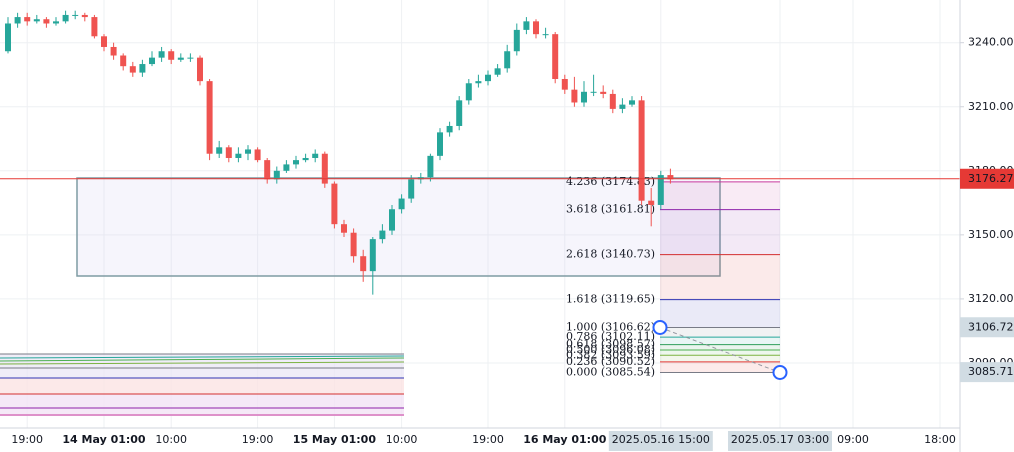 The height and width of the screenshot is (452, 1014). Describe the element at coordinates (565, 439) in the screenshot. I see `x-tick-label: 16 May 01:00` at that location.